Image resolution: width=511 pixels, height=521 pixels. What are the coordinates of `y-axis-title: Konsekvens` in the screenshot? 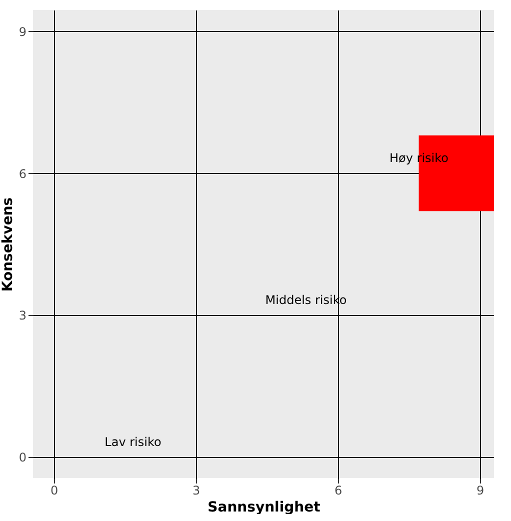 It's located at (8, 244).